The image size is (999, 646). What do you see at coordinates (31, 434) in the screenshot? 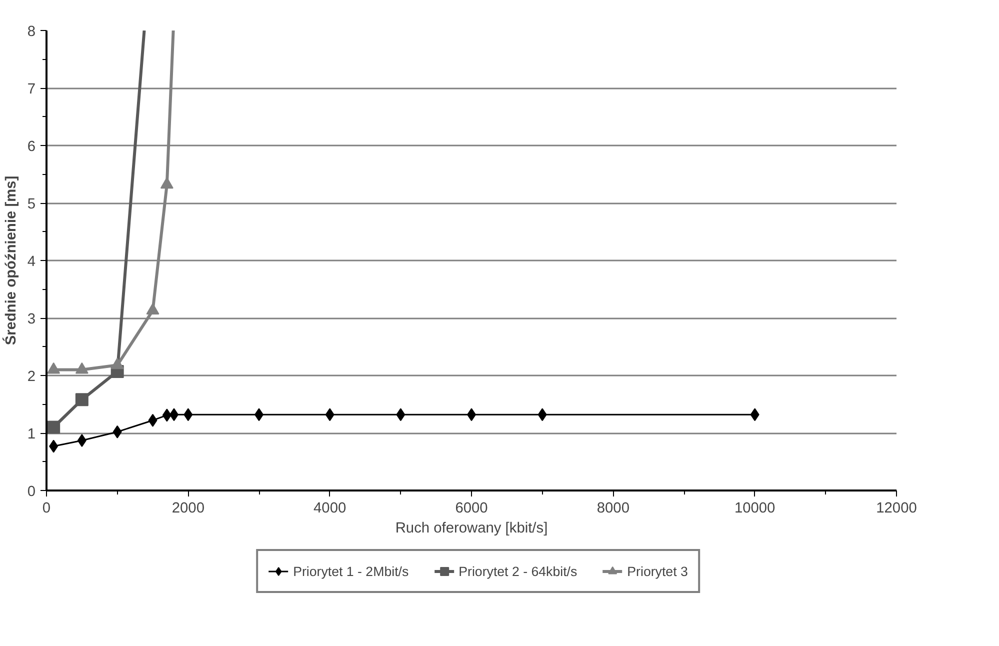
I see `y-tick-label: 1` at bounding box center [31, 434].